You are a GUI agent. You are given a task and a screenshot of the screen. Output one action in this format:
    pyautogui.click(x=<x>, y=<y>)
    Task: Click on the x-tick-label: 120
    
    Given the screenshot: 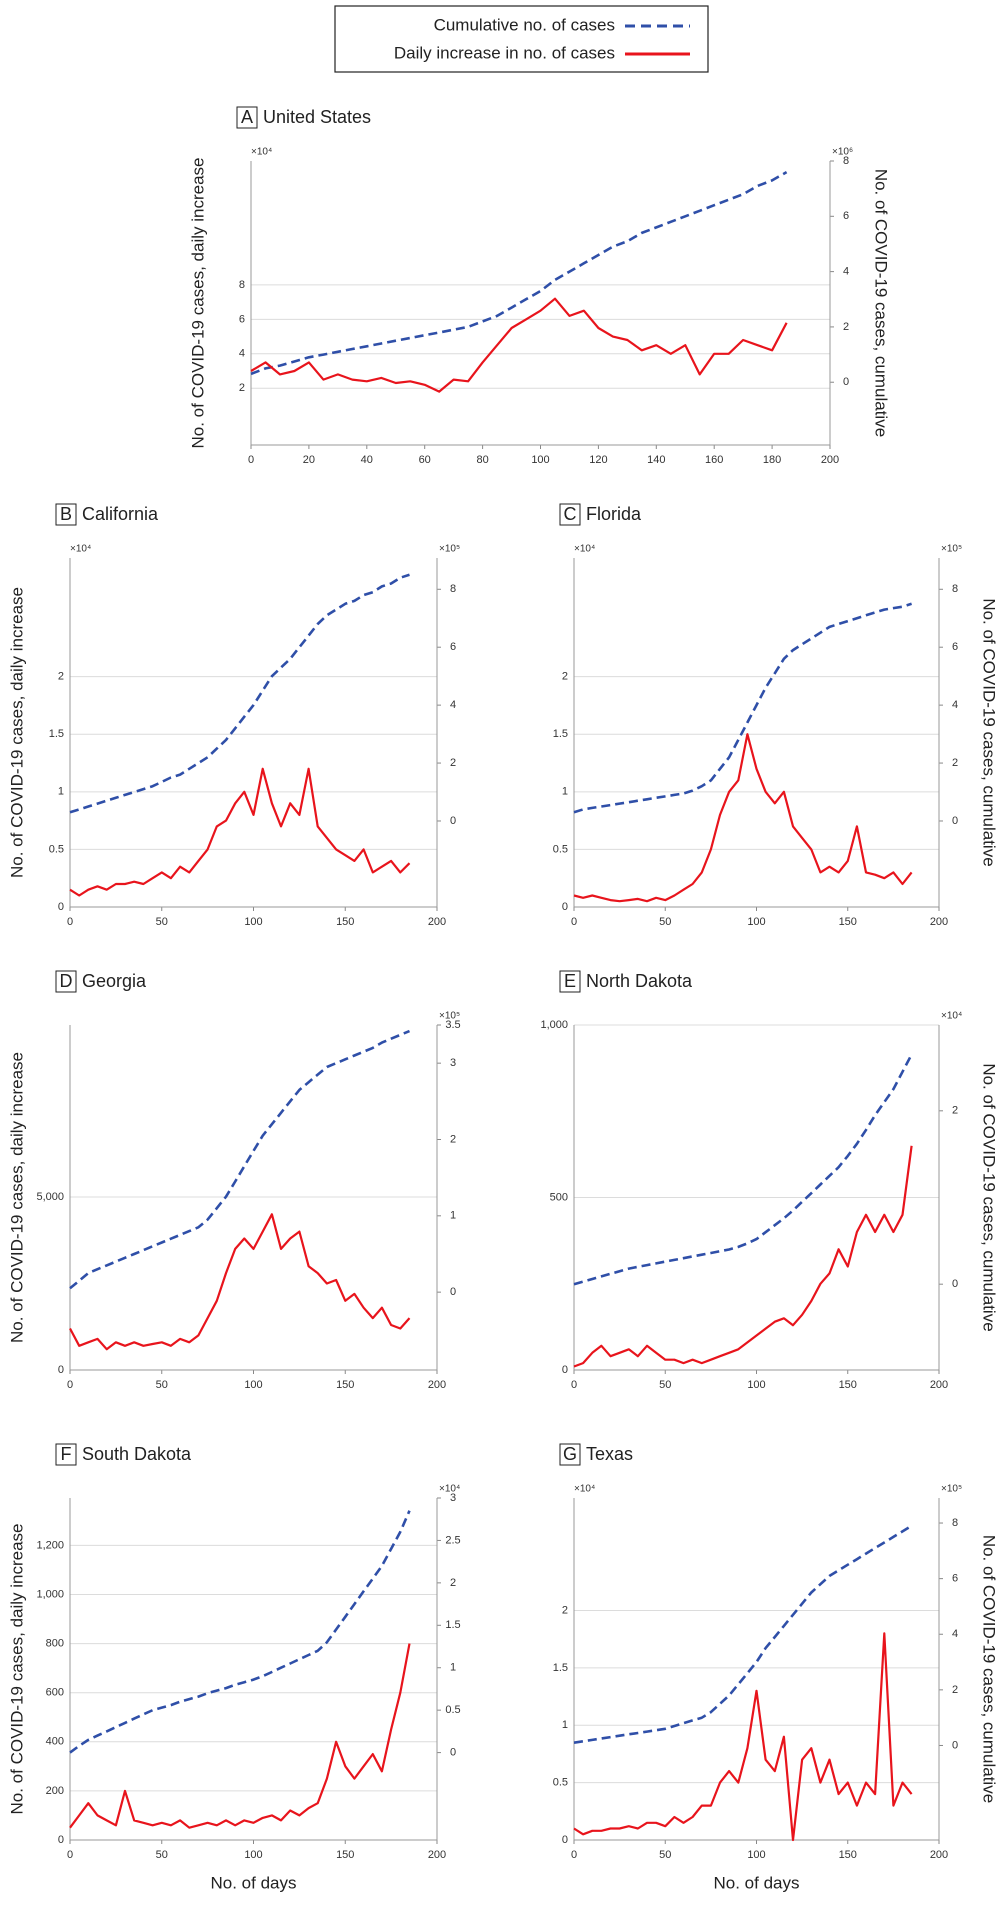 What is the action you would take?
    pyautogui.click(x=598, y=460)
    